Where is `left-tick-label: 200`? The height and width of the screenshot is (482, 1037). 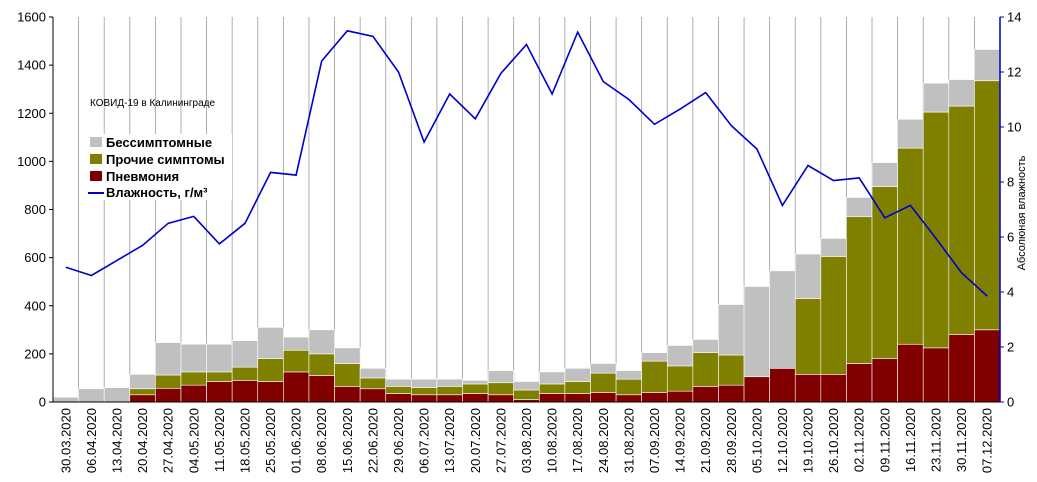 left-tick-label: 200 is located at coordinates (35, 353).